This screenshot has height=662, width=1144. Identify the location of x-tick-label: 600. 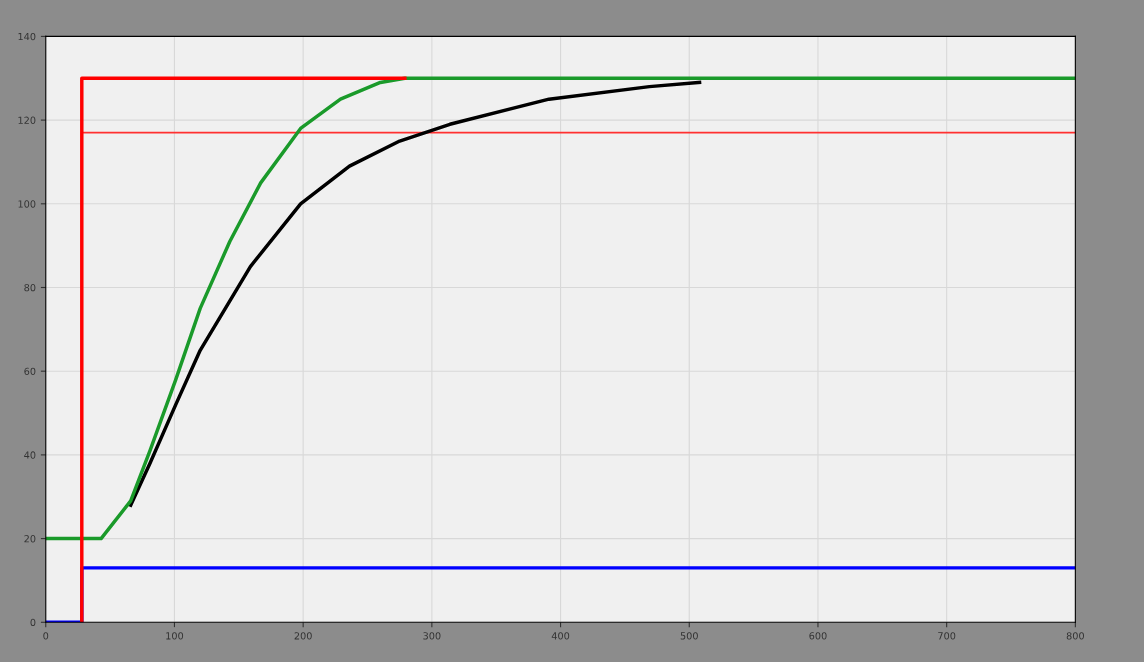
(818, 636).